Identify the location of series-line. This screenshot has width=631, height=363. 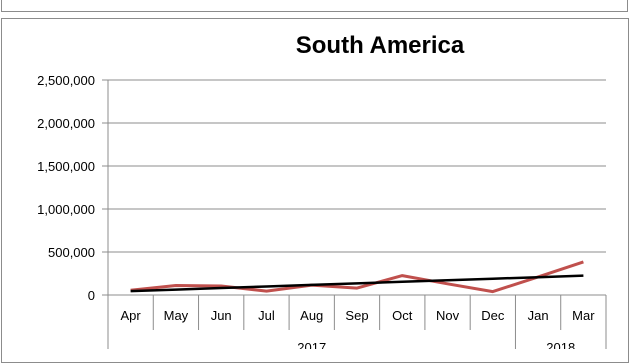
(357, 277).